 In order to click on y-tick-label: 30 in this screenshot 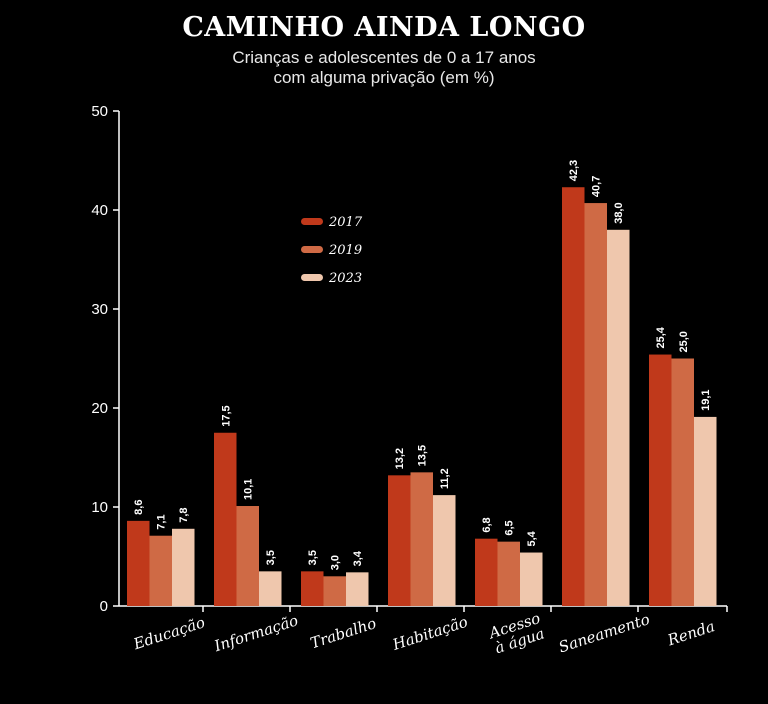, I will do `click(99, 309)`.